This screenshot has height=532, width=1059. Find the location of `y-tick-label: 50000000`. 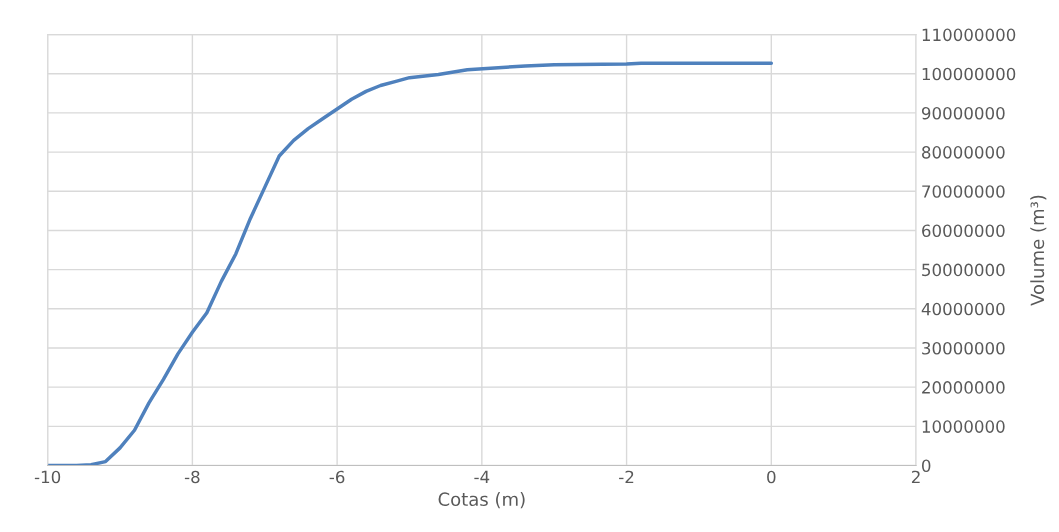

y-tick-label: 50000000 is located at coordinates (963, 270).